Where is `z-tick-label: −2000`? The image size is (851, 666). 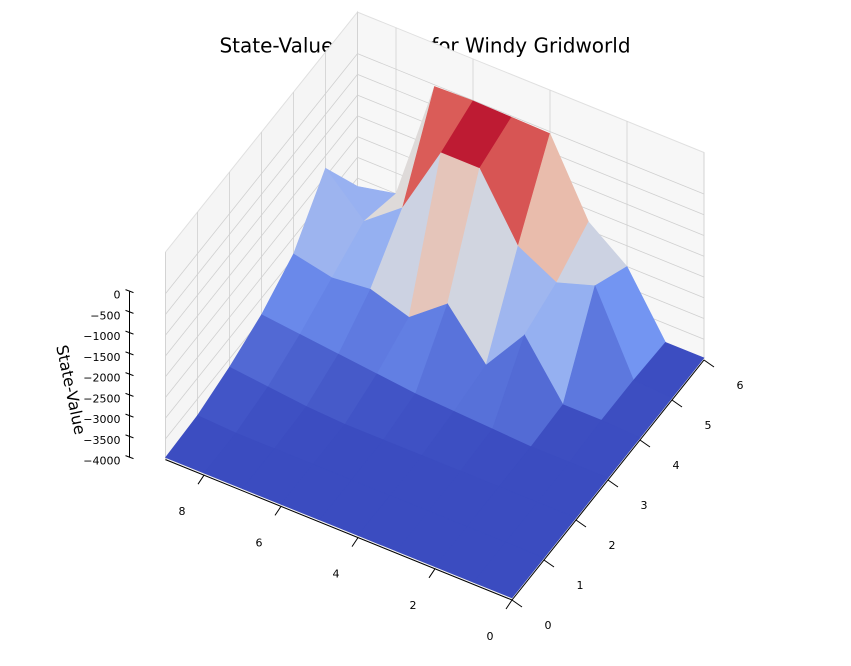
z-tick-label: −2000 is located at coordinates (101, 378).